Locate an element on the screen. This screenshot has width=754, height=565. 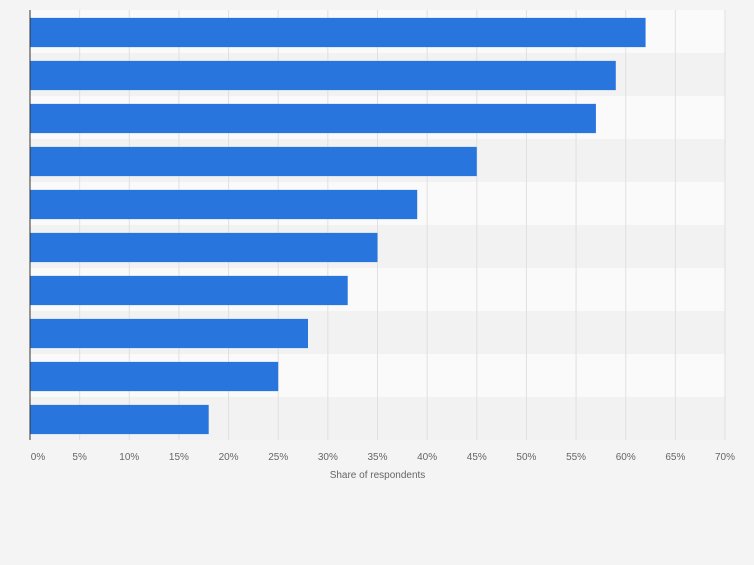
x-tick-label: 35% is located at coordinates (377, 457).